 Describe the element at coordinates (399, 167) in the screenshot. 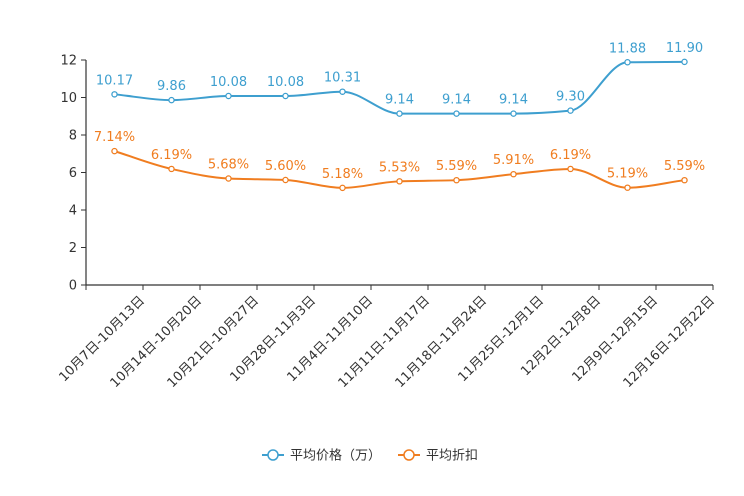

I see `data-label: 5.53%` at that location.